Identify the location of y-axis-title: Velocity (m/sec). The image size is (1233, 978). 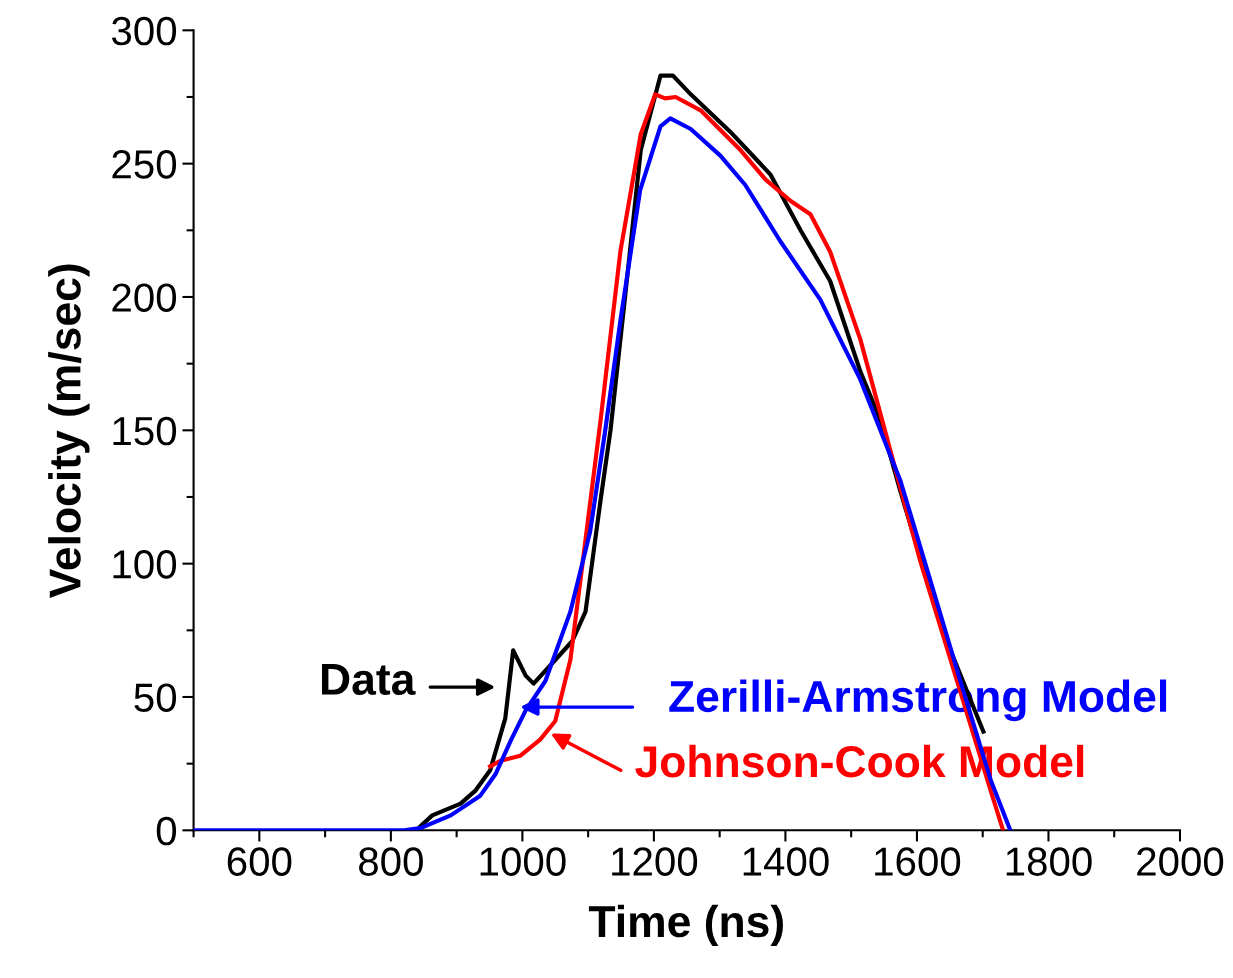
(69, 431).